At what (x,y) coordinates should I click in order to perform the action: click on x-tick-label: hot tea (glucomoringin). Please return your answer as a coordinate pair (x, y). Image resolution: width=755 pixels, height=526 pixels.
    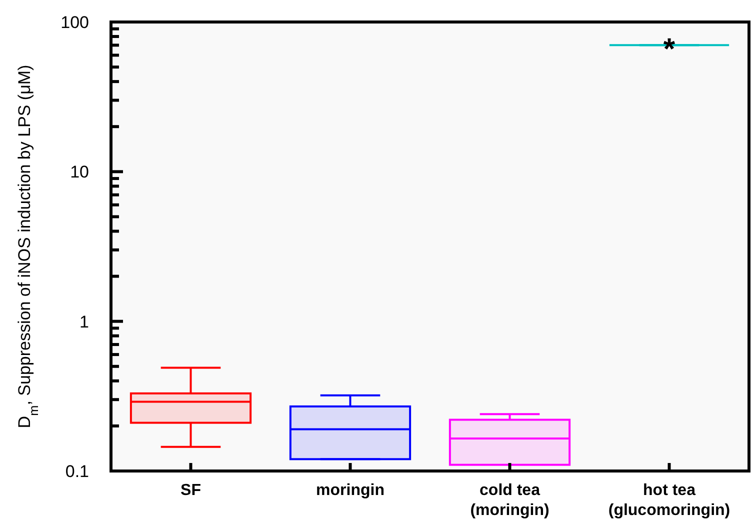
    Looking at the image, I should click on (669, 500).